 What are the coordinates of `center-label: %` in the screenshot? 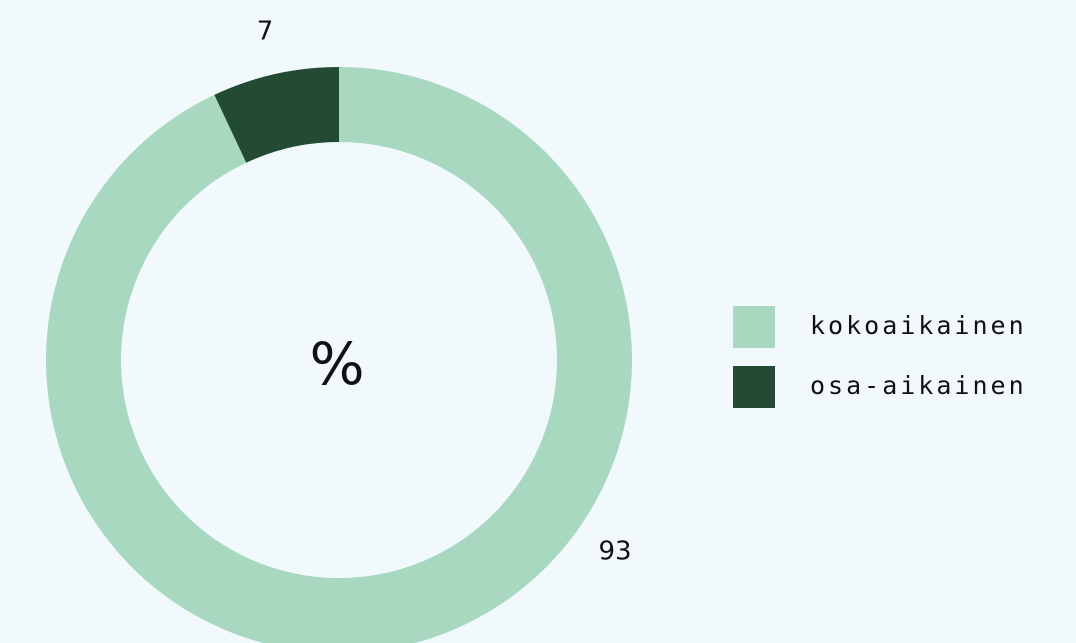 It's located at (336, 364).